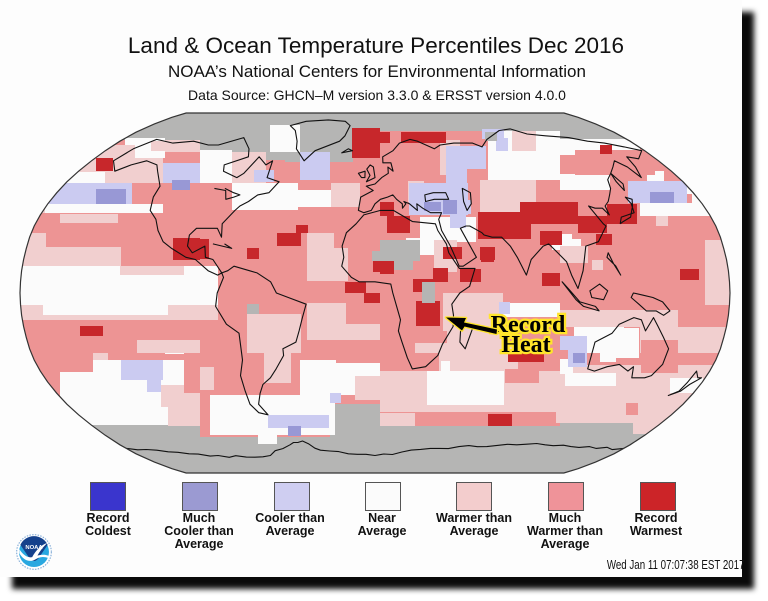  What do you see at coordinates (34, 548) in the screenshot?
I see `svg-text: NOAA` at bounding box center [34, 548].